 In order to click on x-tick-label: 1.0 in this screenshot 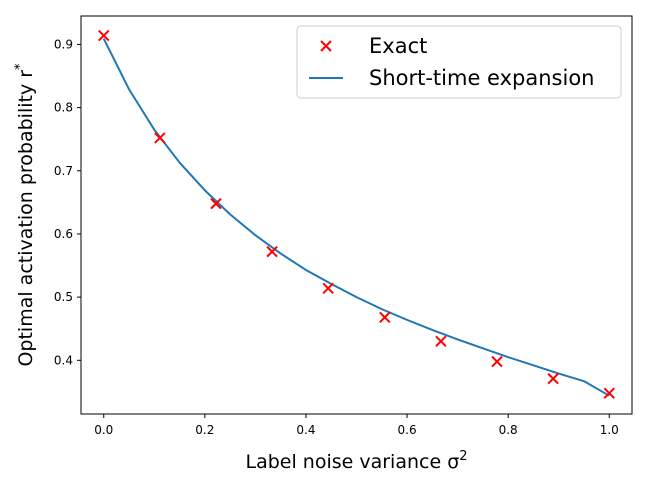, I will do `click(609, 430)`.